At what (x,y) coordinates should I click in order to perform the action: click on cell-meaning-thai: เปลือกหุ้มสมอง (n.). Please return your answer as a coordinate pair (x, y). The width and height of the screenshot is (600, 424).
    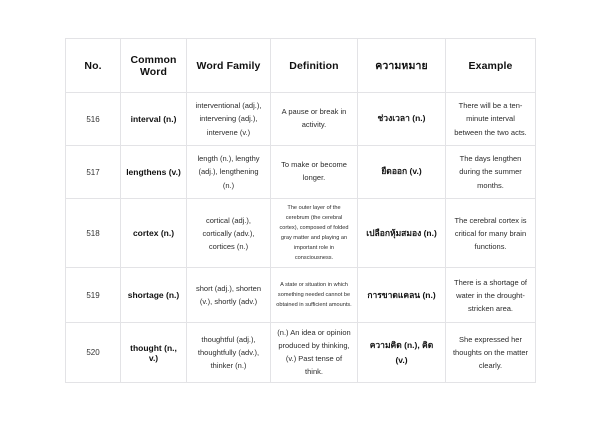
    Looking at the image, I should click on (401, 233).